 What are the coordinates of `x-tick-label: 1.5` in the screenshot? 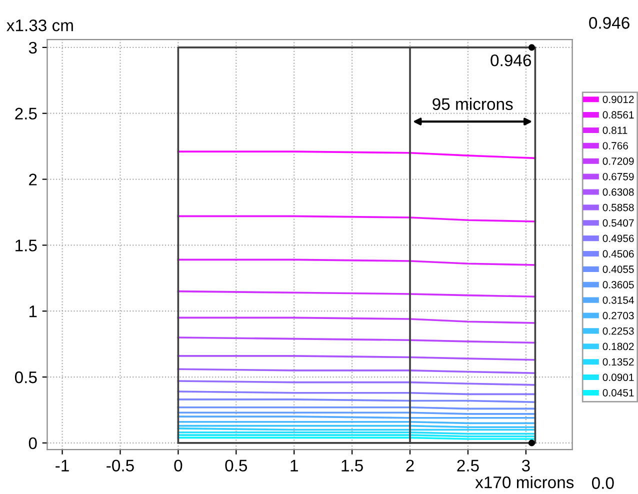 It's located at (352, 466).